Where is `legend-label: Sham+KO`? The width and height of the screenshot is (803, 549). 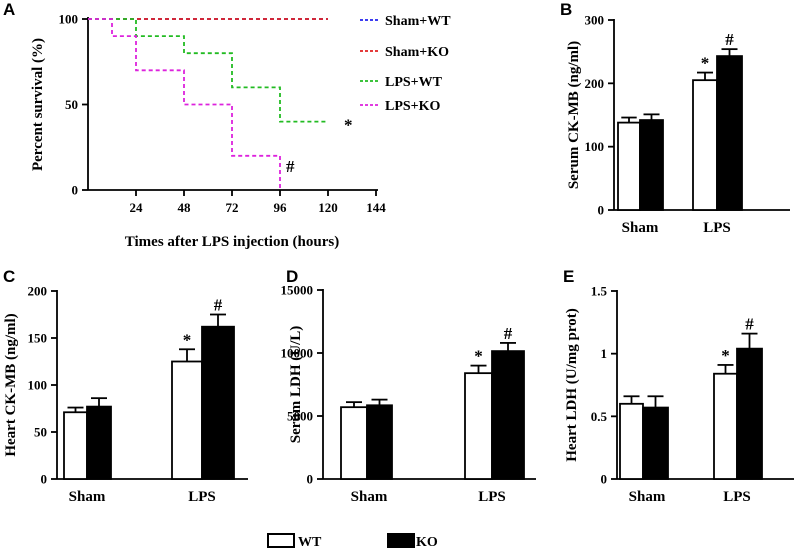 legend-label: Sham+KO is located at coordinates (417, 52).